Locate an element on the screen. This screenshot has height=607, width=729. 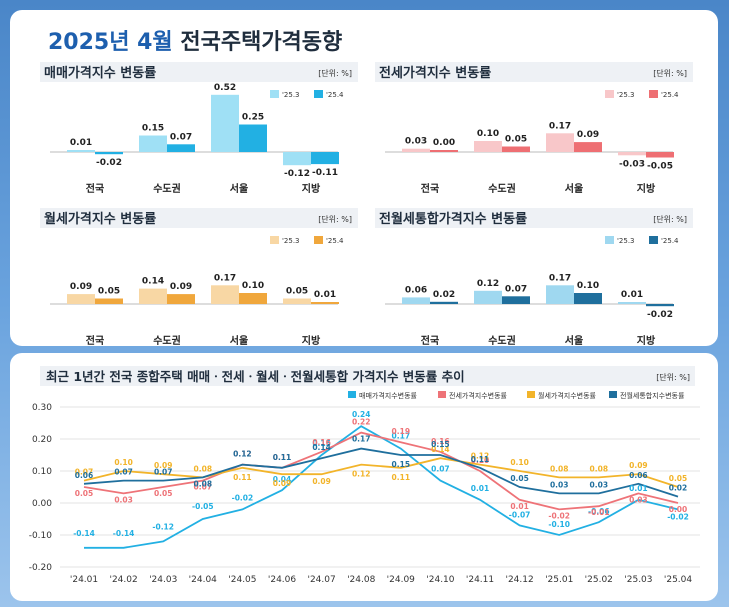
page-title-text: 전국주택가격동향 is located at coordinates (261, 42).